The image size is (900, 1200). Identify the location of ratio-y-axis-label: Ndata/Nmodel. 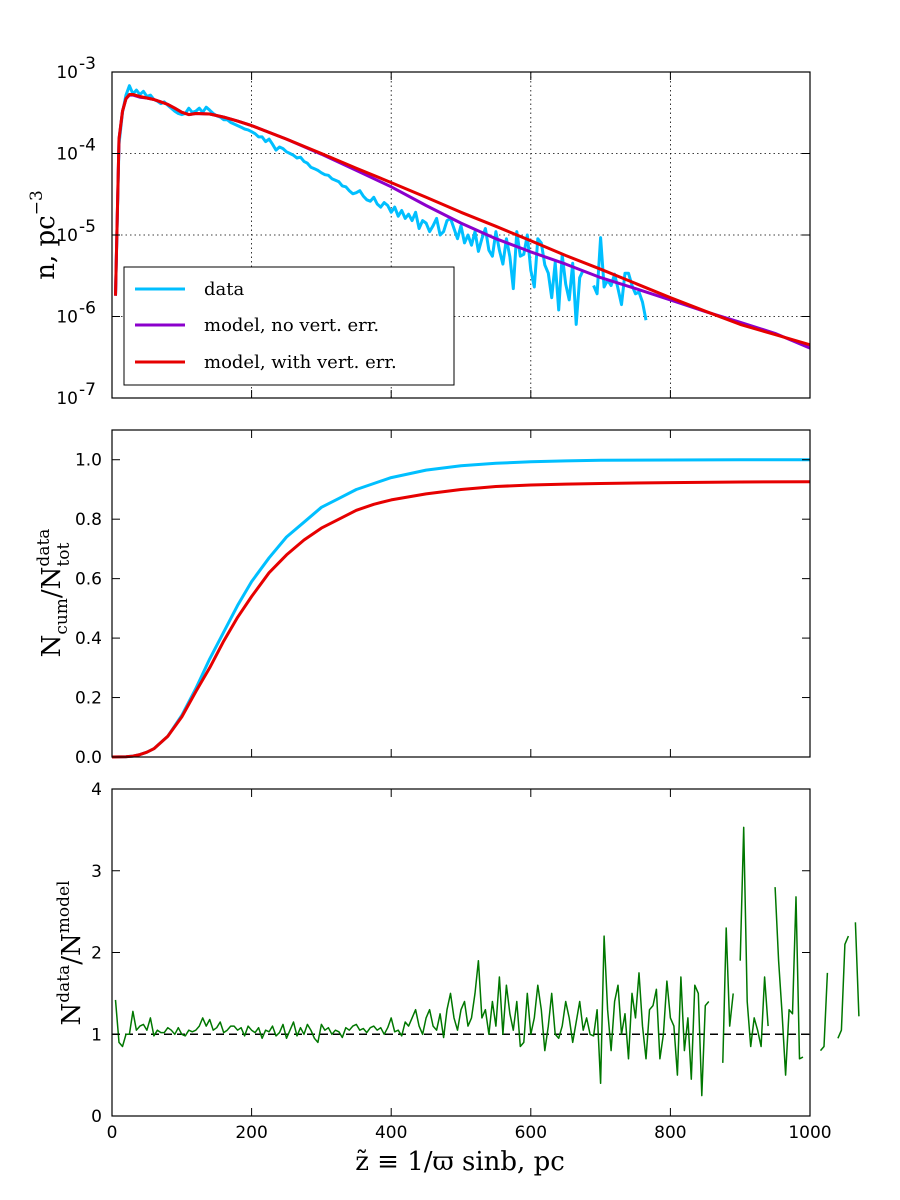
(70, 953).